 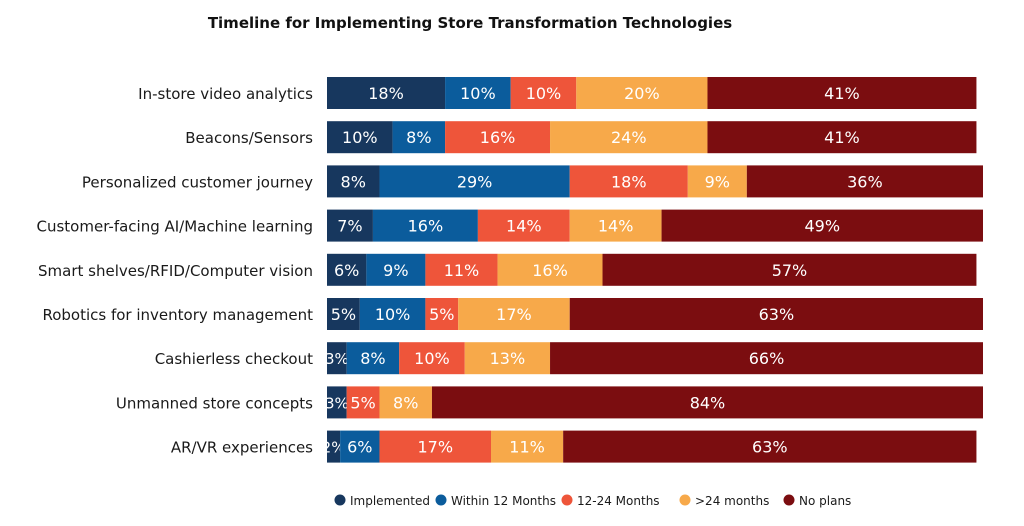 I want to click on category-label: Customer-facing AI/Machine learning, so click(x=175, y=227).